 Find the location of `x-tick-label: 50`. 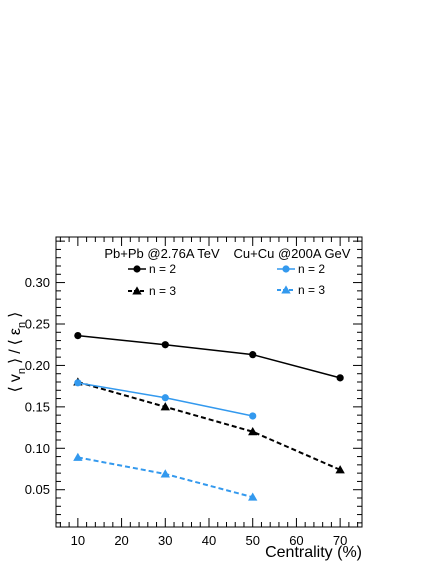

x-tick-label: 50 is located at coordinates (252, 540).